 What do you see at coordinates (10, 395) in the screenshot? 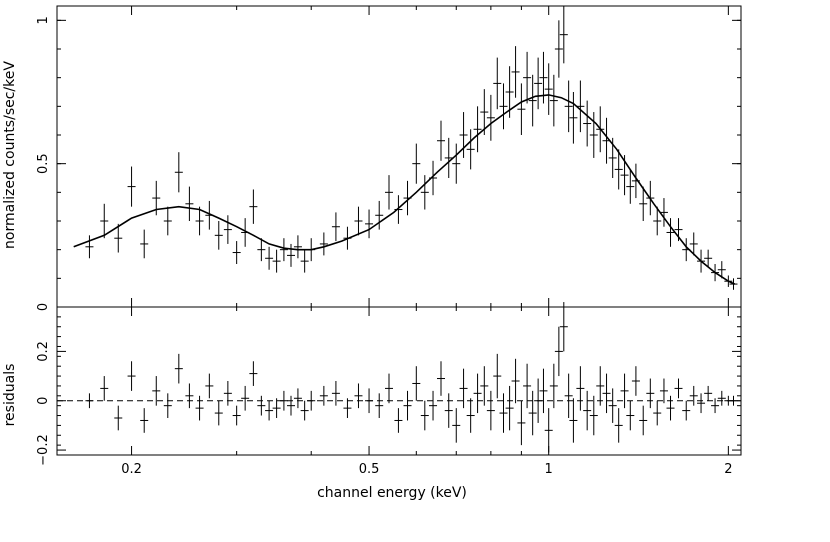
I see `y-axis-label-residuals: residuals` at bounding box center [10, 395].